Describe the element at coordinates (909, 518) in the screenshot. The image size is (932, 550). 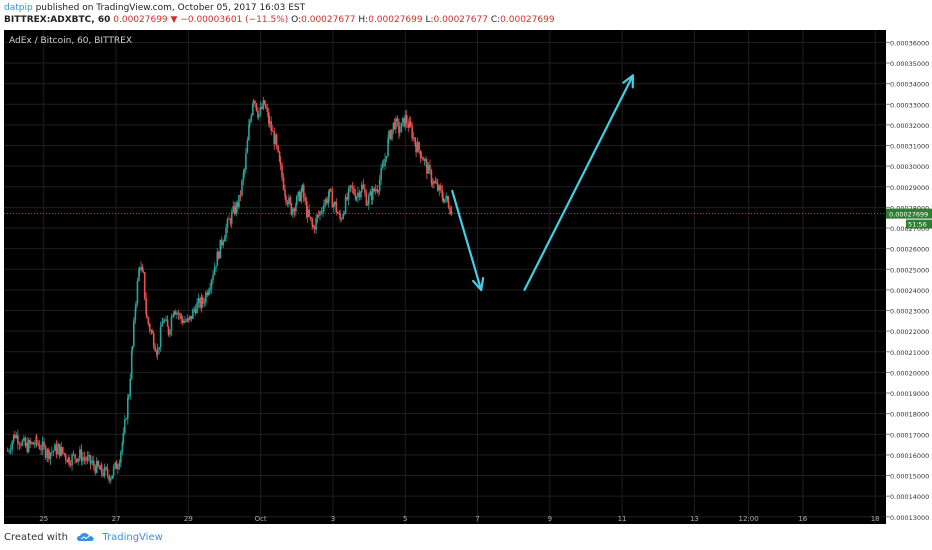
I see `y-tick-label: 0.00013000` at that location.